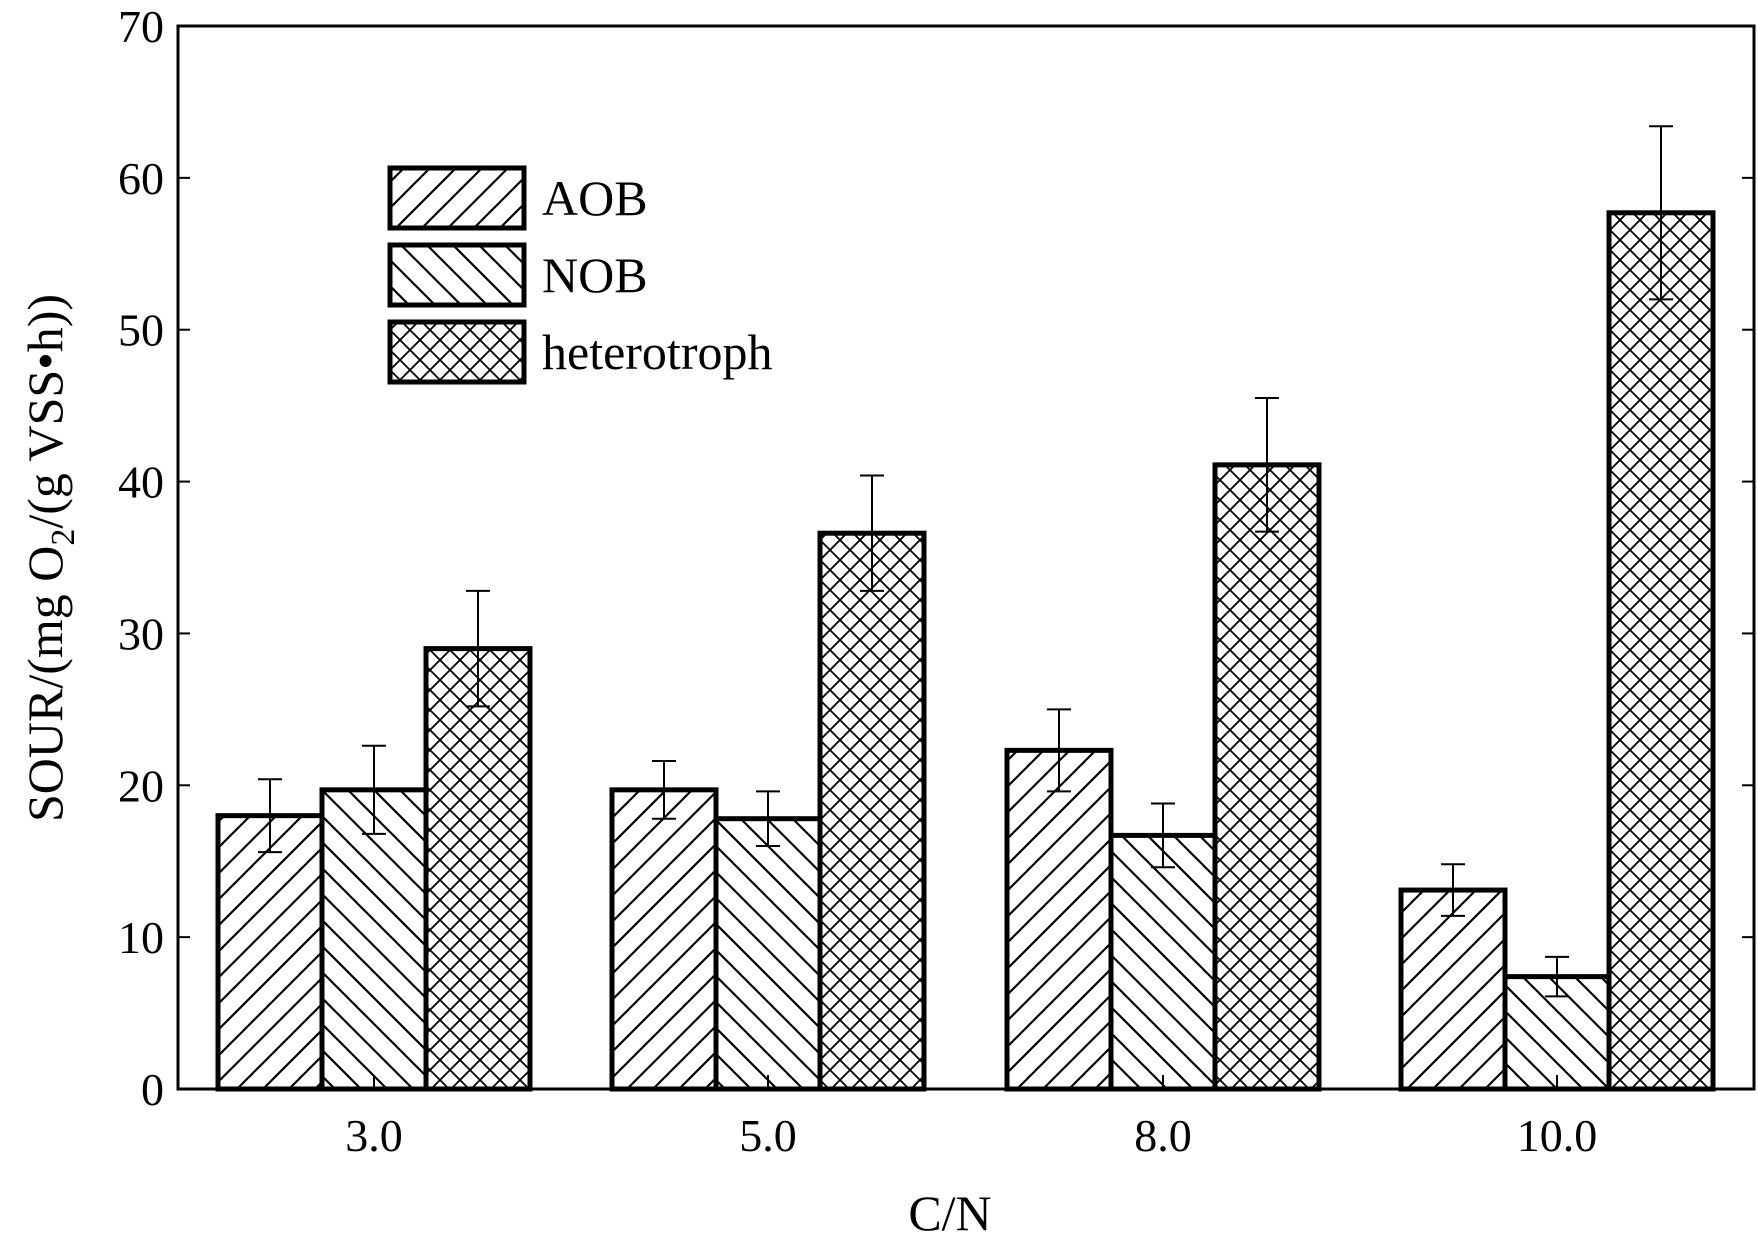  I want to click on x-tick-label: 3.0, so click(374, 1135).